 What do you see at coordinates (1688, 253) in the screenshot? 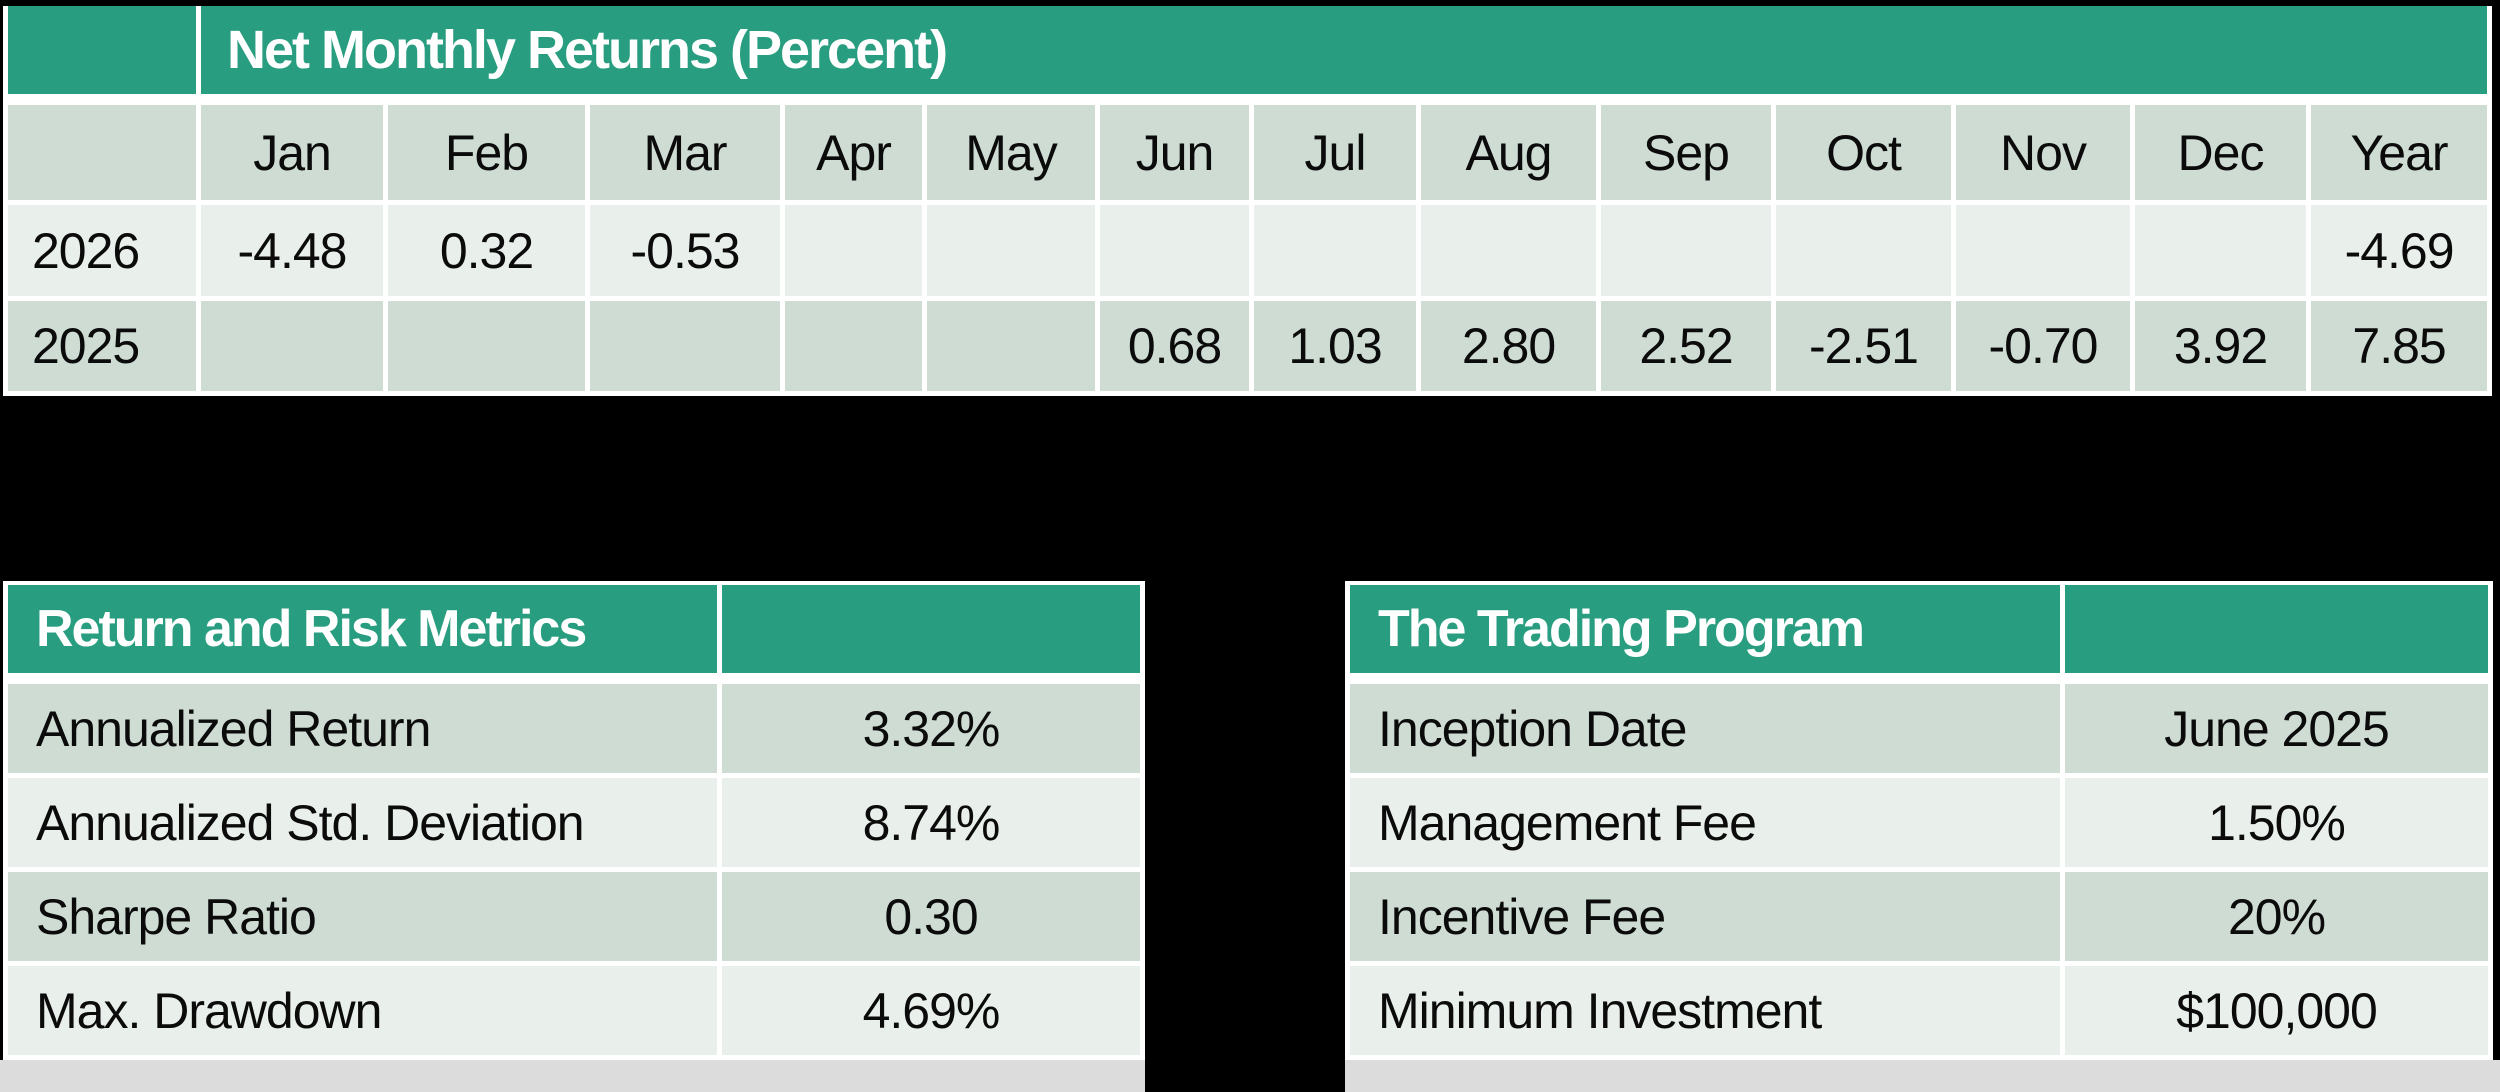
I see `return-cell-2026-sep` at bounding box center [1688, 253].